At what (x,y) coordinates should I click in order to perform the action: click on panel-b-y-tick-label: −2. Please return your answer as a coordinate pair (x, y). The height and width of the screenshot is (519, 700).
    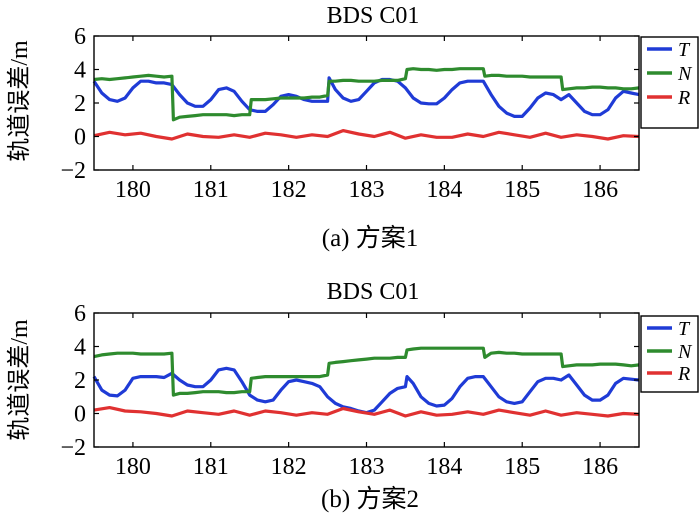
    Looking at the image, I should click on (73, 448).